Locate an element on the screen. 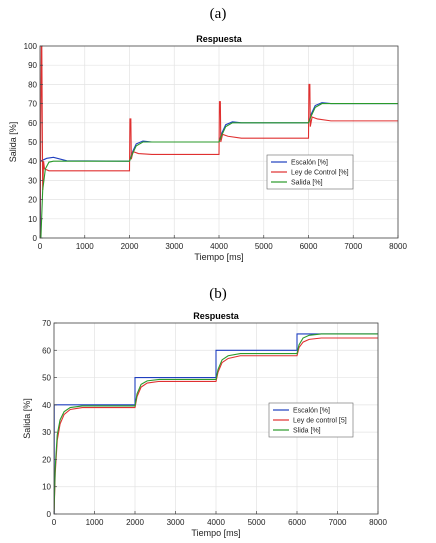  chart-b-y-tick-label-4: 40 is located at coordinates (46, 405).